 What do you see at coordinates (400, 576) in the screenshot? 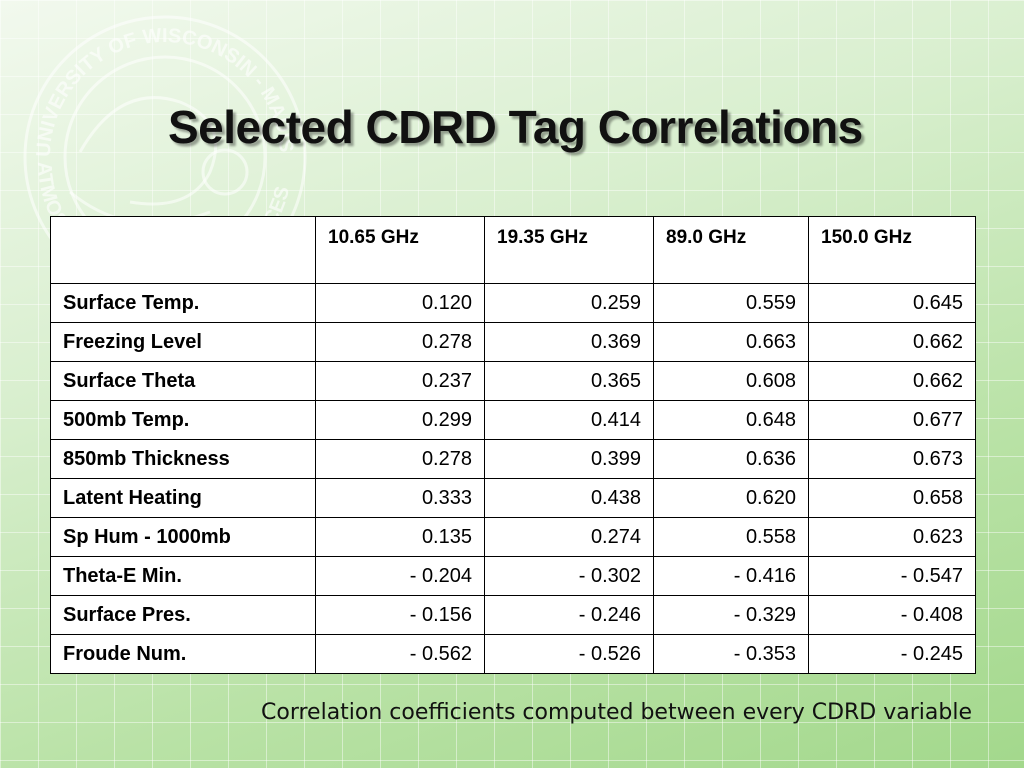
I see `table-cell: - 0.204` at bounding box center [400, 576].